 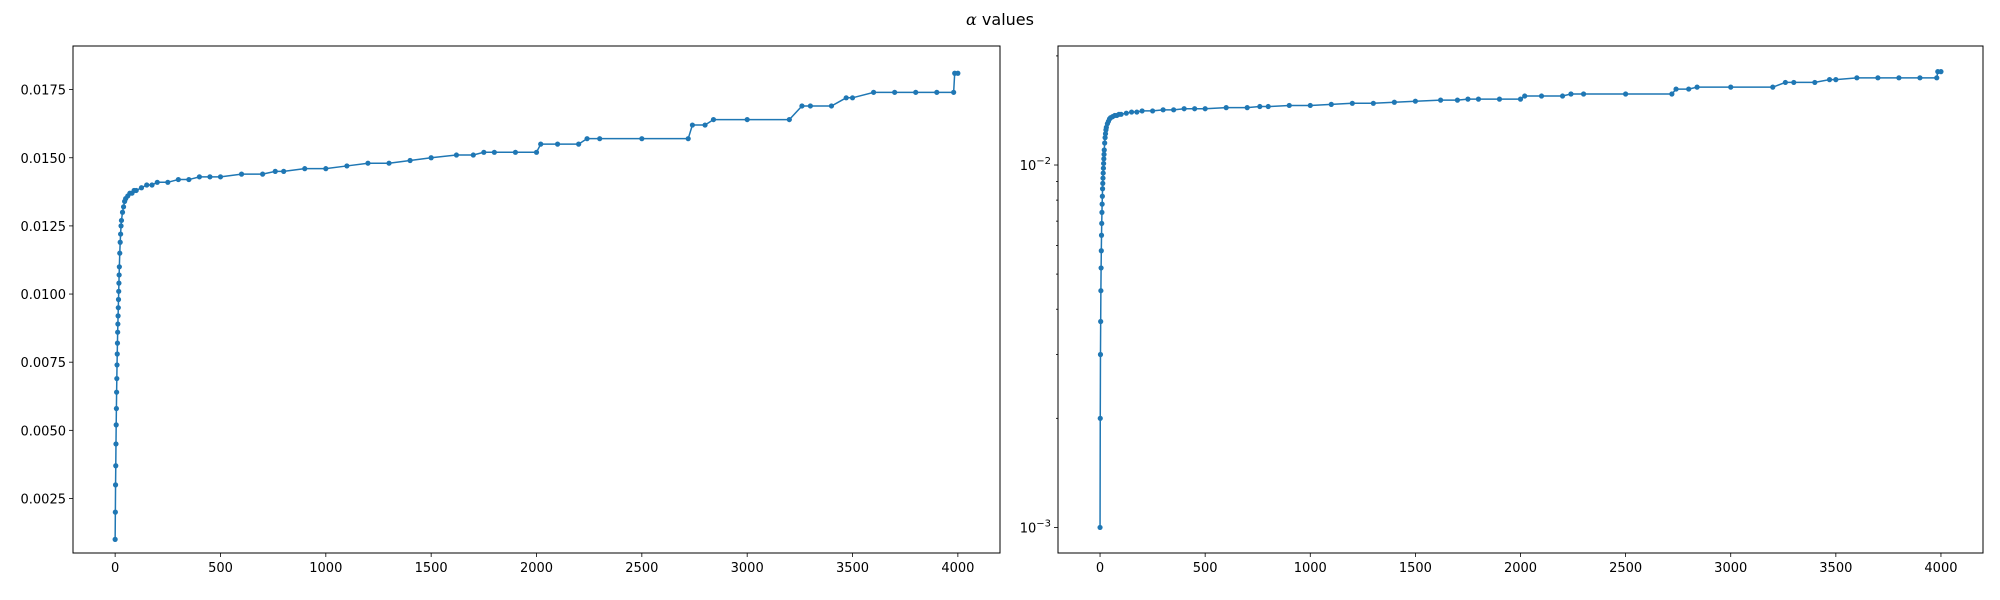 I want to click on figure-title-text: values, so click(x=1005, y=19).